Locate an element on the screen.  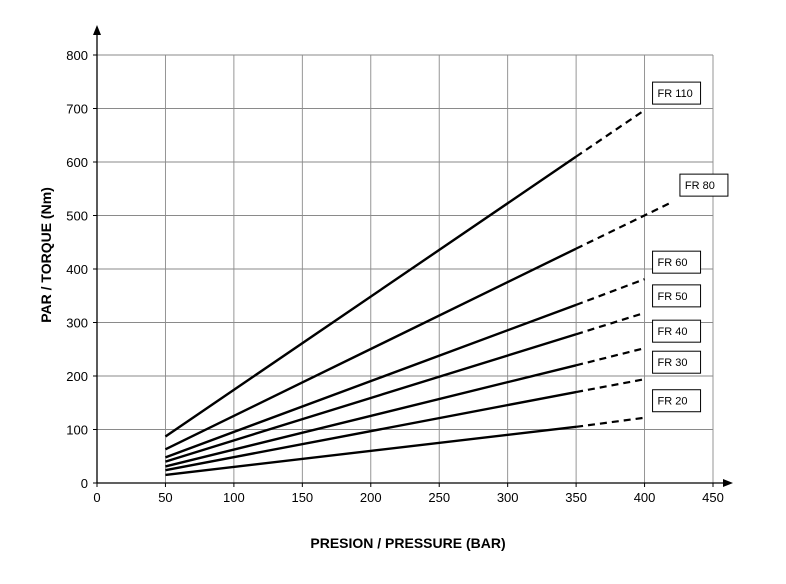
series-label-text: FR 50 is located at coordinates (673, 297).